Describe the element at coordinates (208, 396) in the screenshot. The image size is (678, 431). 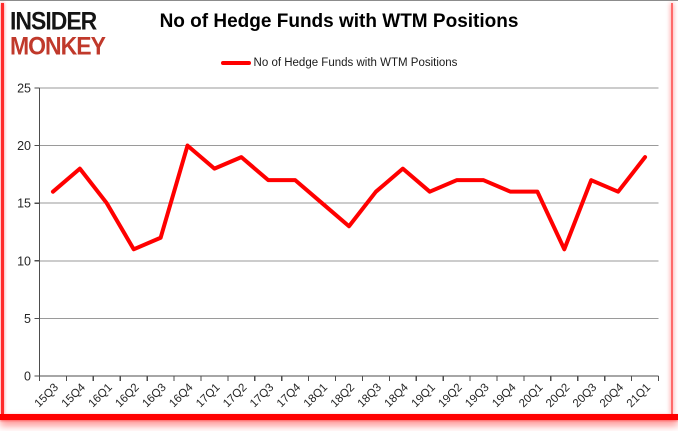
I see `x-tick-label: 17Q1` at that location.